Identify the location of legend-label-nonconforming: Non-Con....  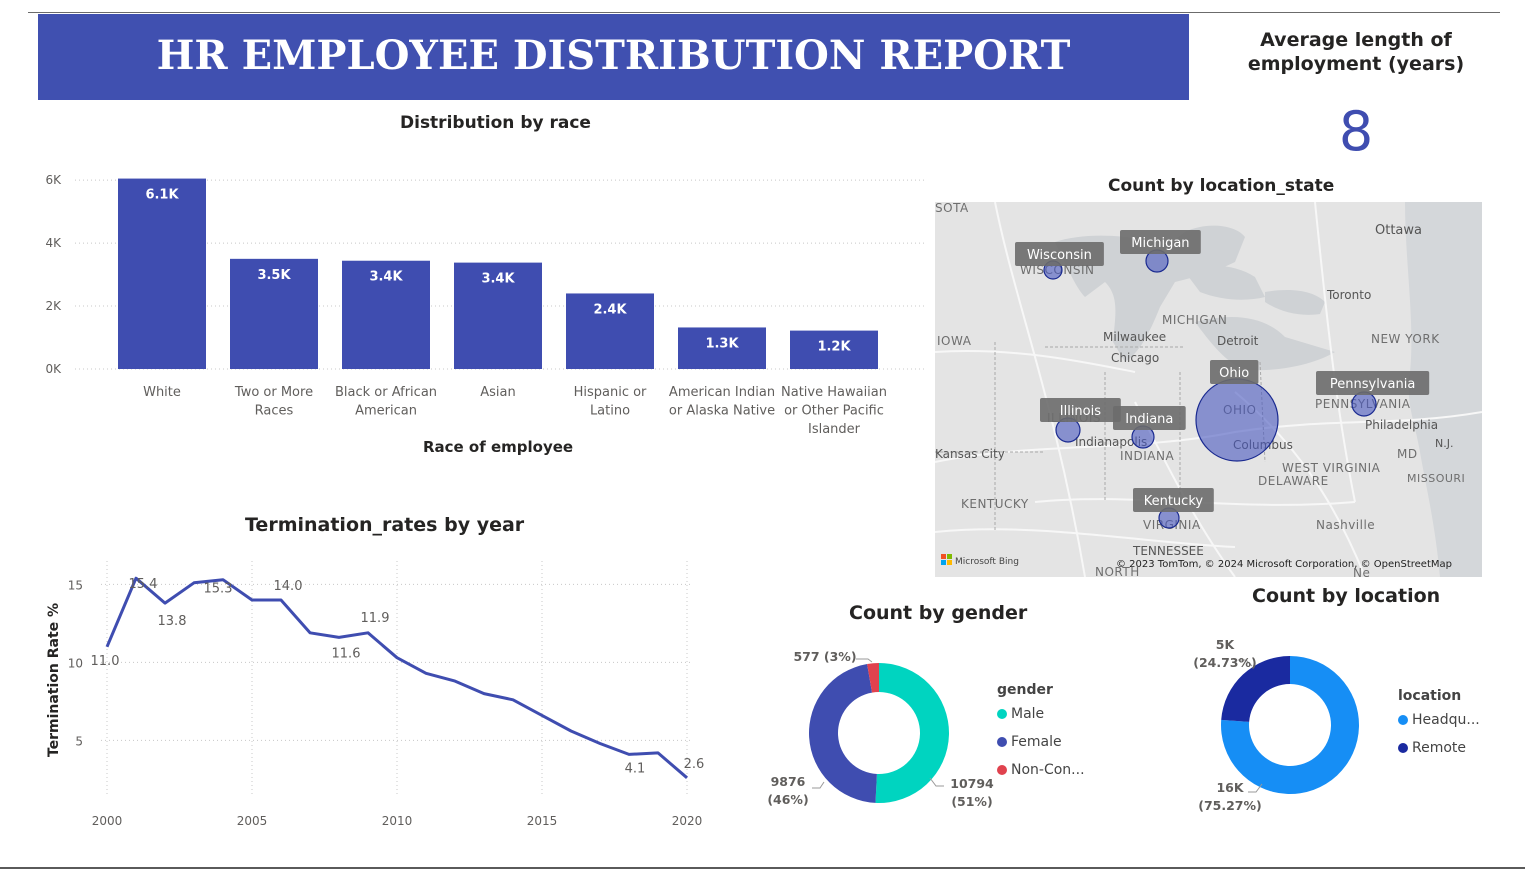
(1048, 770).